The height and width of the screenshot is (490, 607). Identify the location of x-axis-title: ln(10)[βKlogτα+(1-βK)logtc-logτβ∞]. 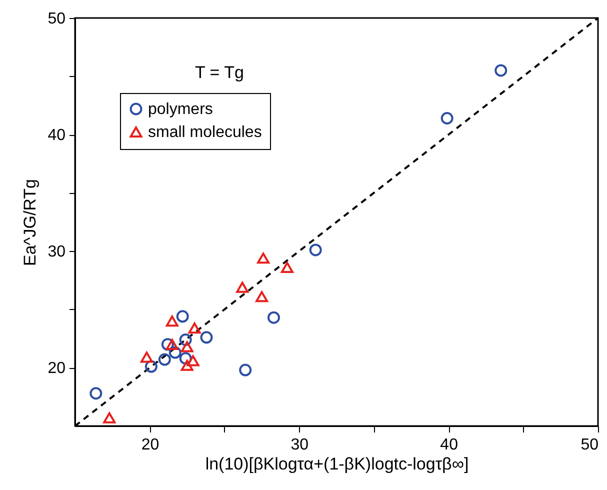
(337, 464).